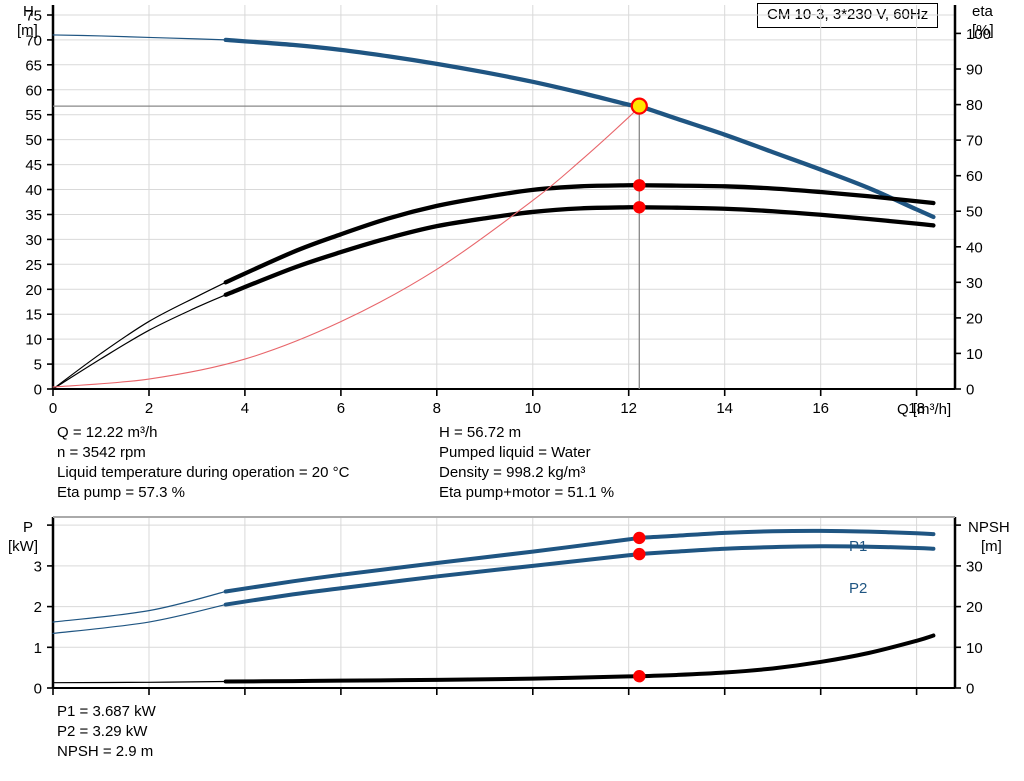  What do you see at coordinates (437, 408) in the screenshot?
I see `tick-label-x: 8` at bounding box center [437, 408].